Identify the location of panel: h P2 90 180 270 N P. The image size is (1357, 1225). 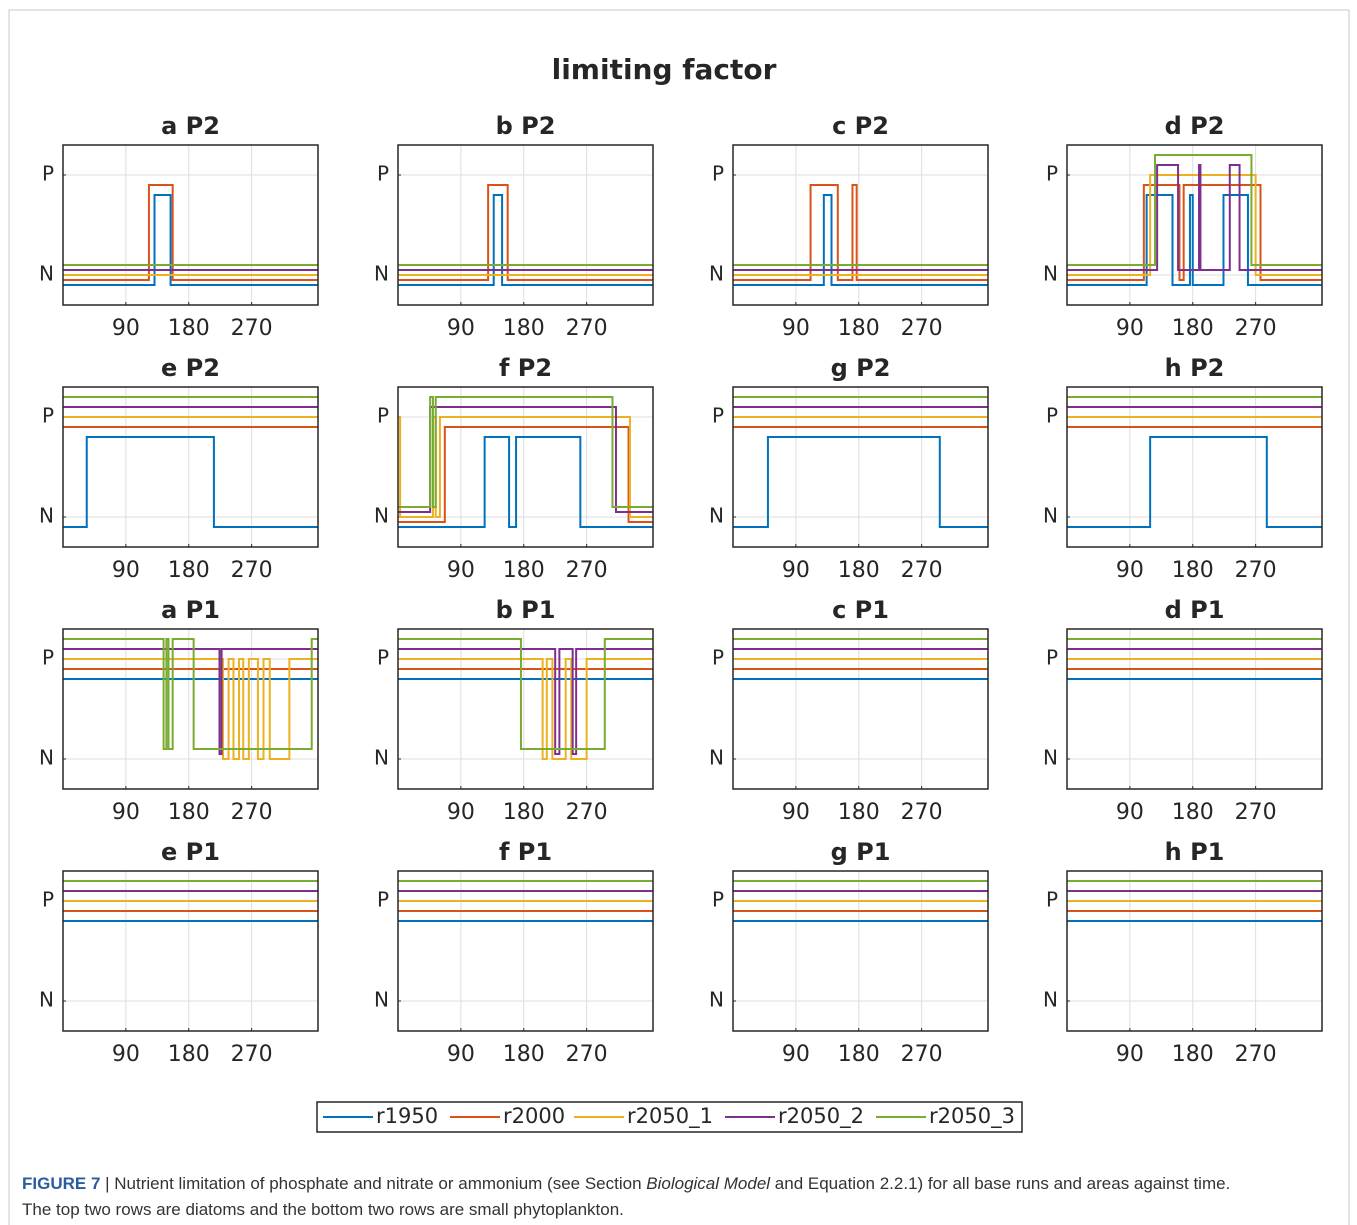
(1183, 468).